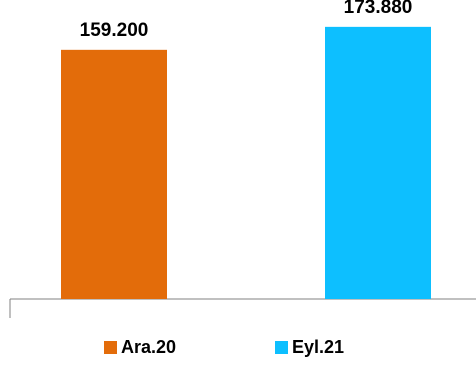 This screenshot has width=476, height=367. I want to click on data-label-ara-20: 159.200, so click(114, 30).